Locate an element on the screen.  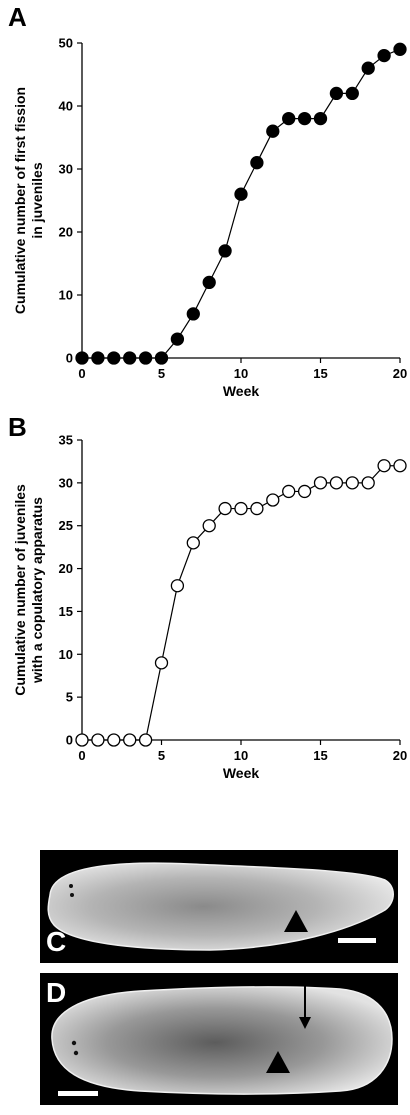
y-tick-label: 35 is located at coordinates (66, 440).